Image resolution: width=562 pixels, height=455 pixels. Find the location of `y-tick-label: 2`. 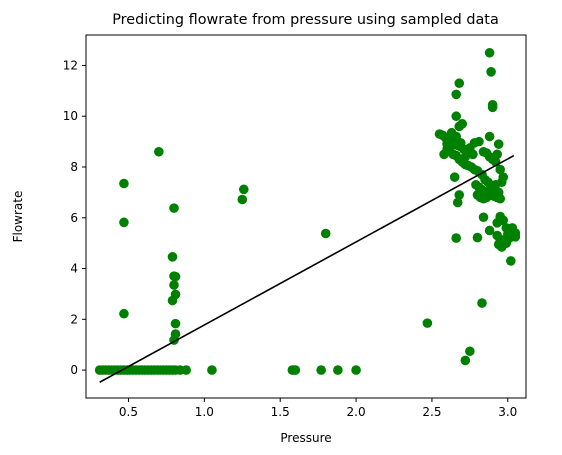

y-tick-label: 2 is located at coordinates (74, 319).